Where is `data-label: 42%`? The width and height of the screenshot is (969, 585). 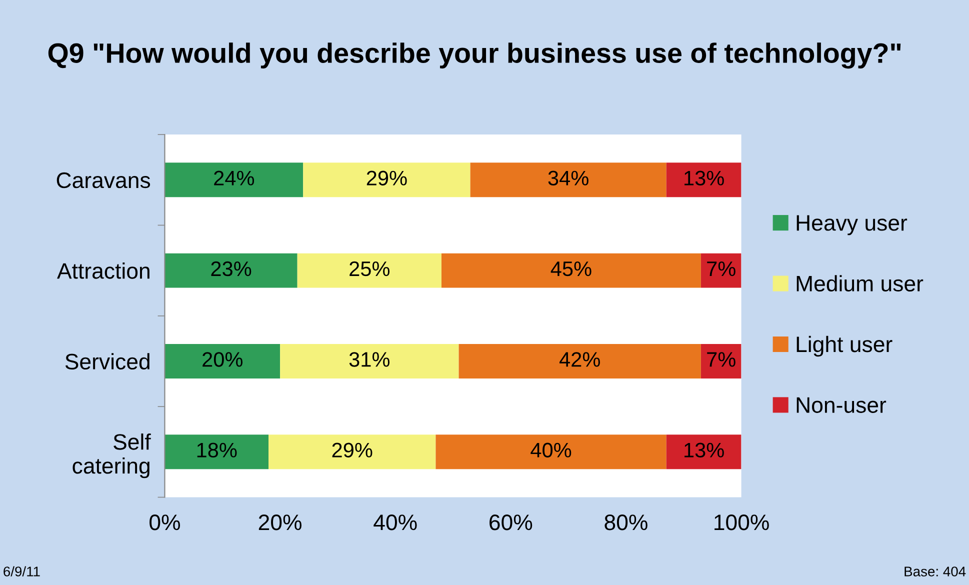
data-label: 42% is located at coordinates (579, 359).